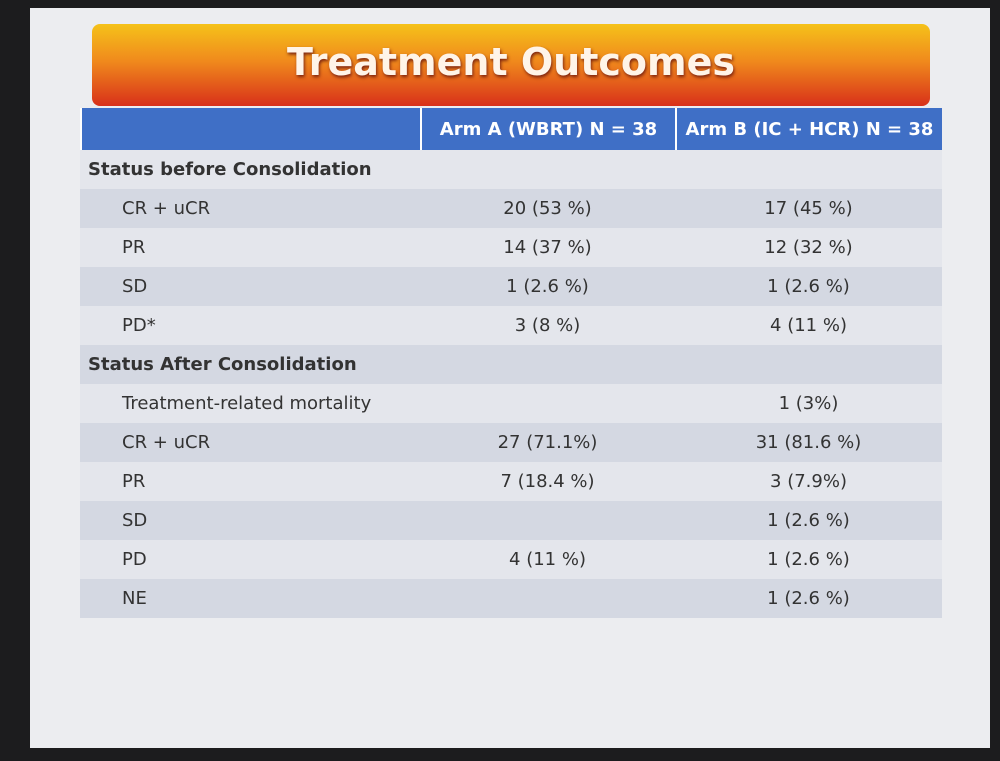  I want to click on arm-b-cell: 4 (11 %), so click(808, 325).